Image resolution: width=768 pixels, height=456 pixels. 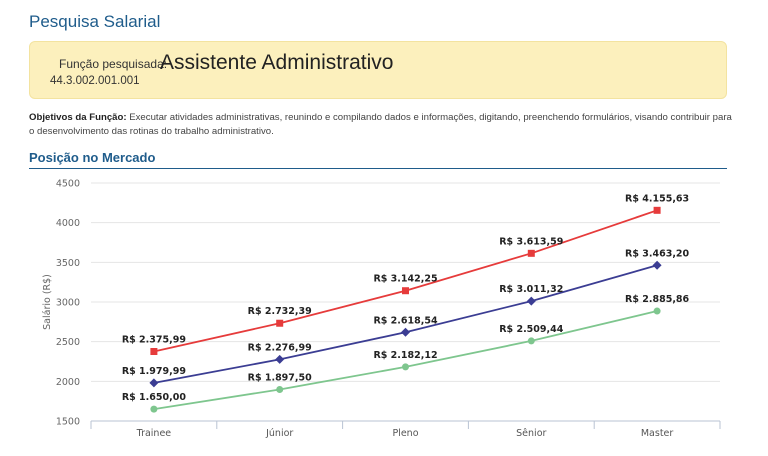 What do you see at coordinates (378, 168) in the screenshot?
I see `section-divider` at bounding box center [378, 168].